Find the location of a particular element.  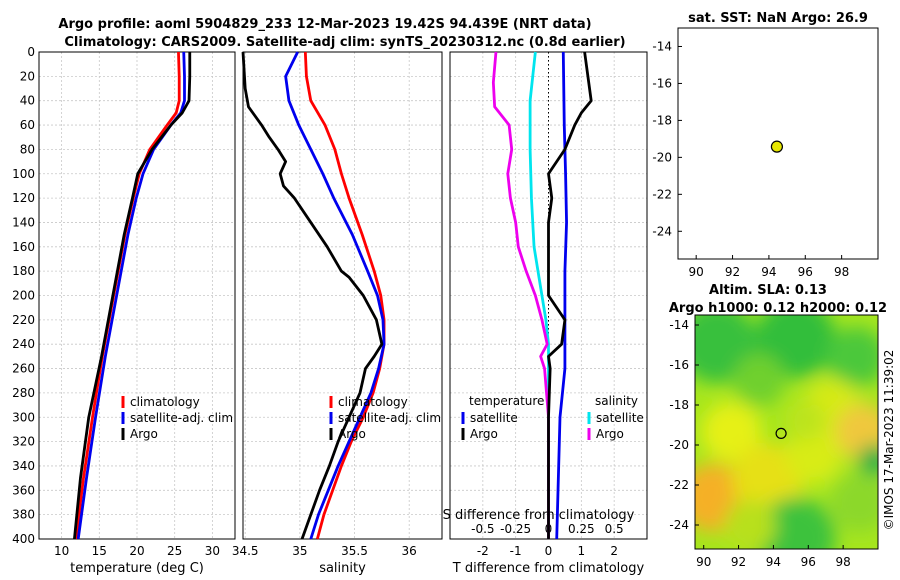

y-tick-label: 340 is located at coordinates (23, 466).